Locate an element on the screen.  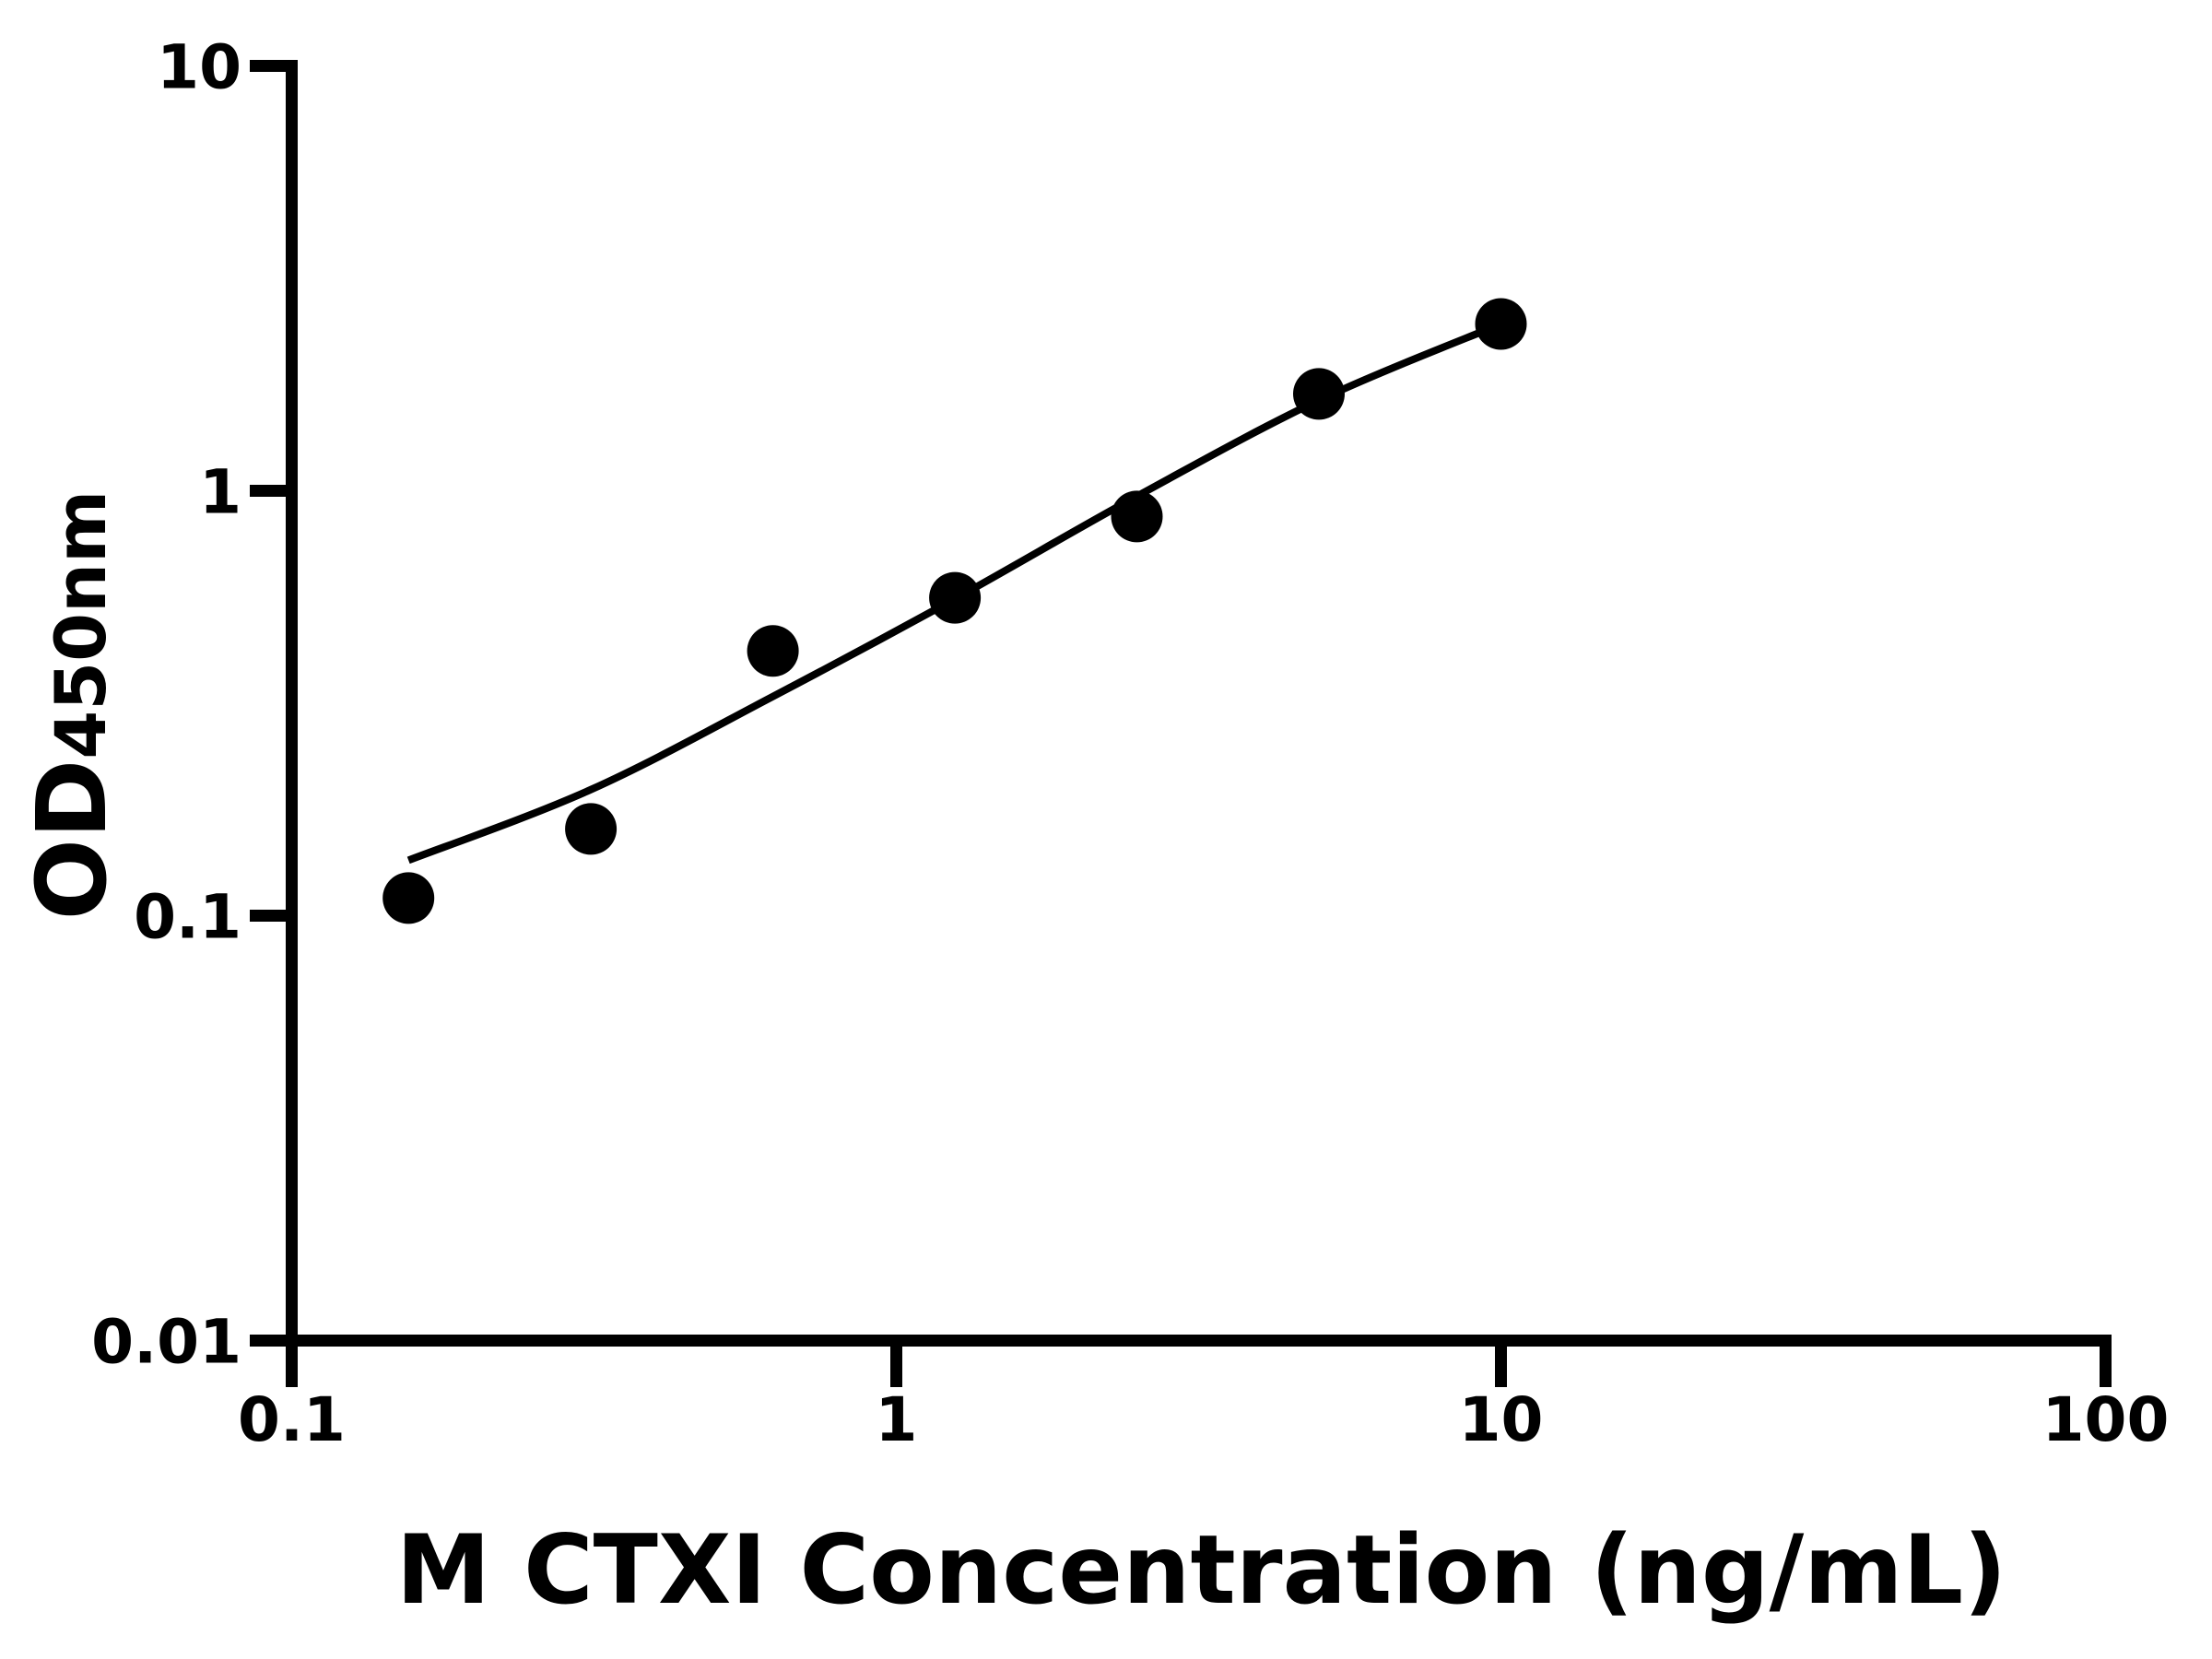
y-axis-title: OD450nm is located at coordinates (72, 705).